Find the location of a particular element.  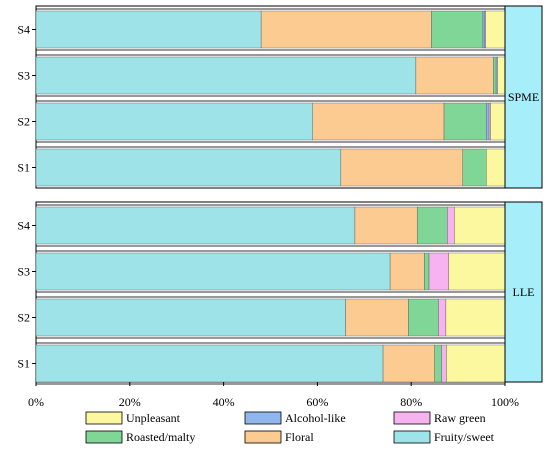

legend-label: Alcohol-like is located at coordinates (315, 418).